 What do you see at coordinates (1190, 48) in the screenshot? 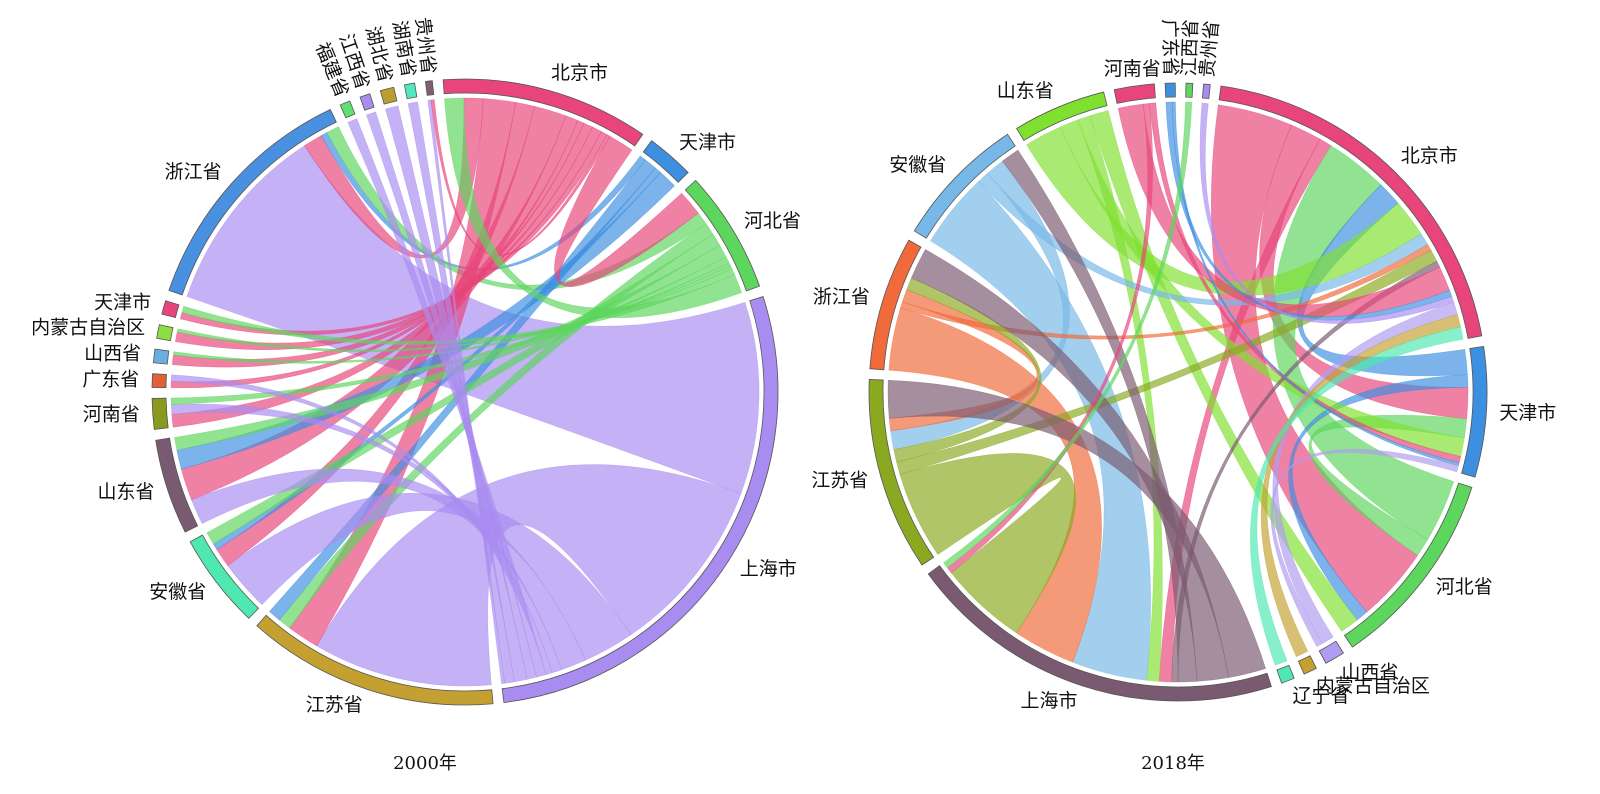
I see `node-label: 江西省` at bounding box center [1190, 48].